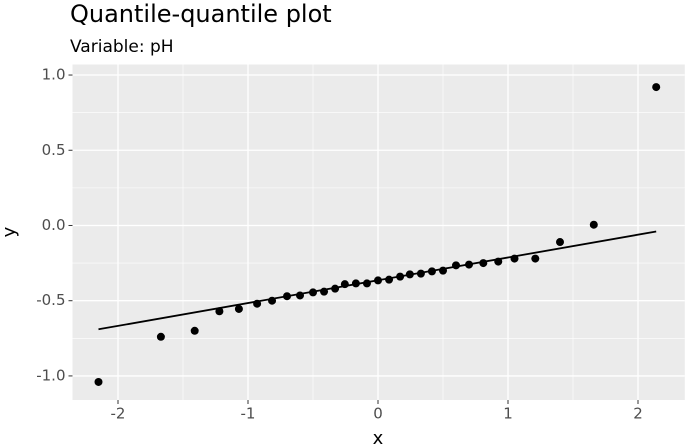 Image resolution: width=685 pixels, height=448 pixels. What do you see at coordinates (201, 14) in the screenshot?
I see `chart-title: Quantile-quantile plot` at bounding box center [201, 14].